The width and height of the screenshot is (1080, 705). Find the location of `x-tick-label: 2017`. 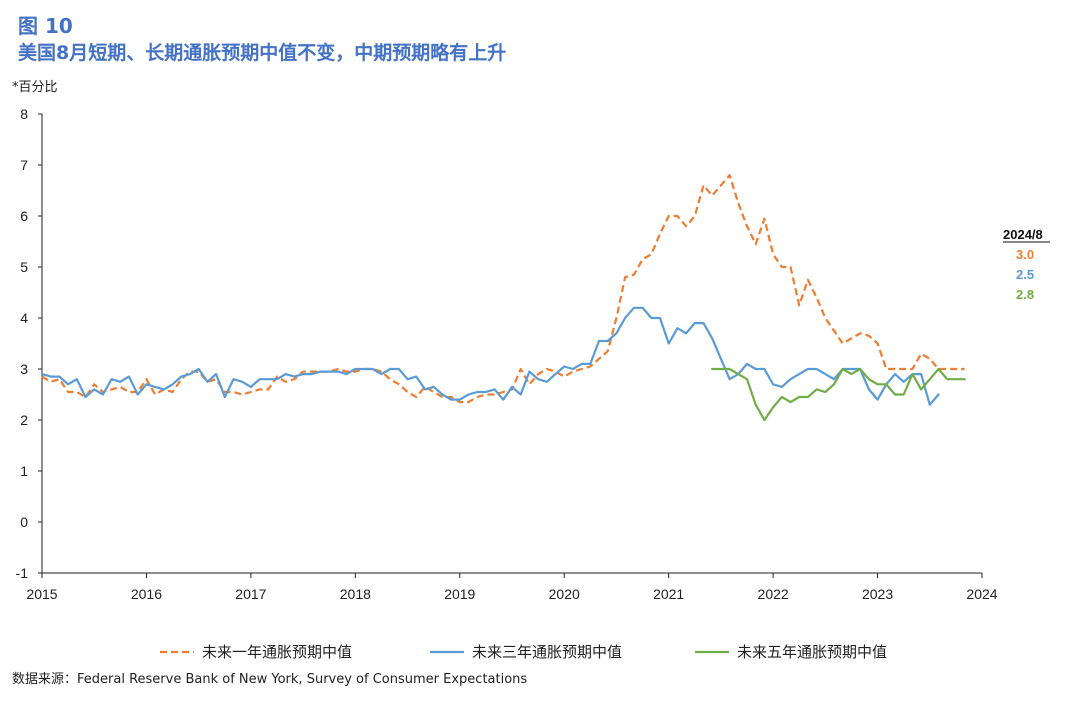

x-tick-label: 2017 is located at coordinates (250, 594).